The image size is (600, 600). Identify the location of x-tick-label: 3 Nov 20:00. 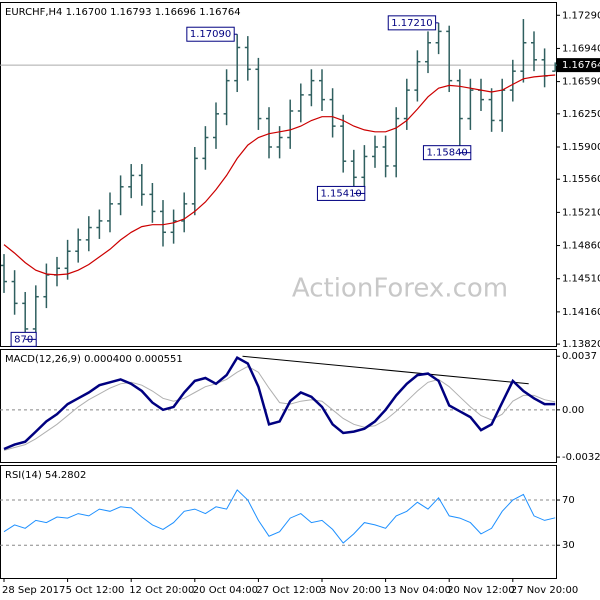
(350, 590).